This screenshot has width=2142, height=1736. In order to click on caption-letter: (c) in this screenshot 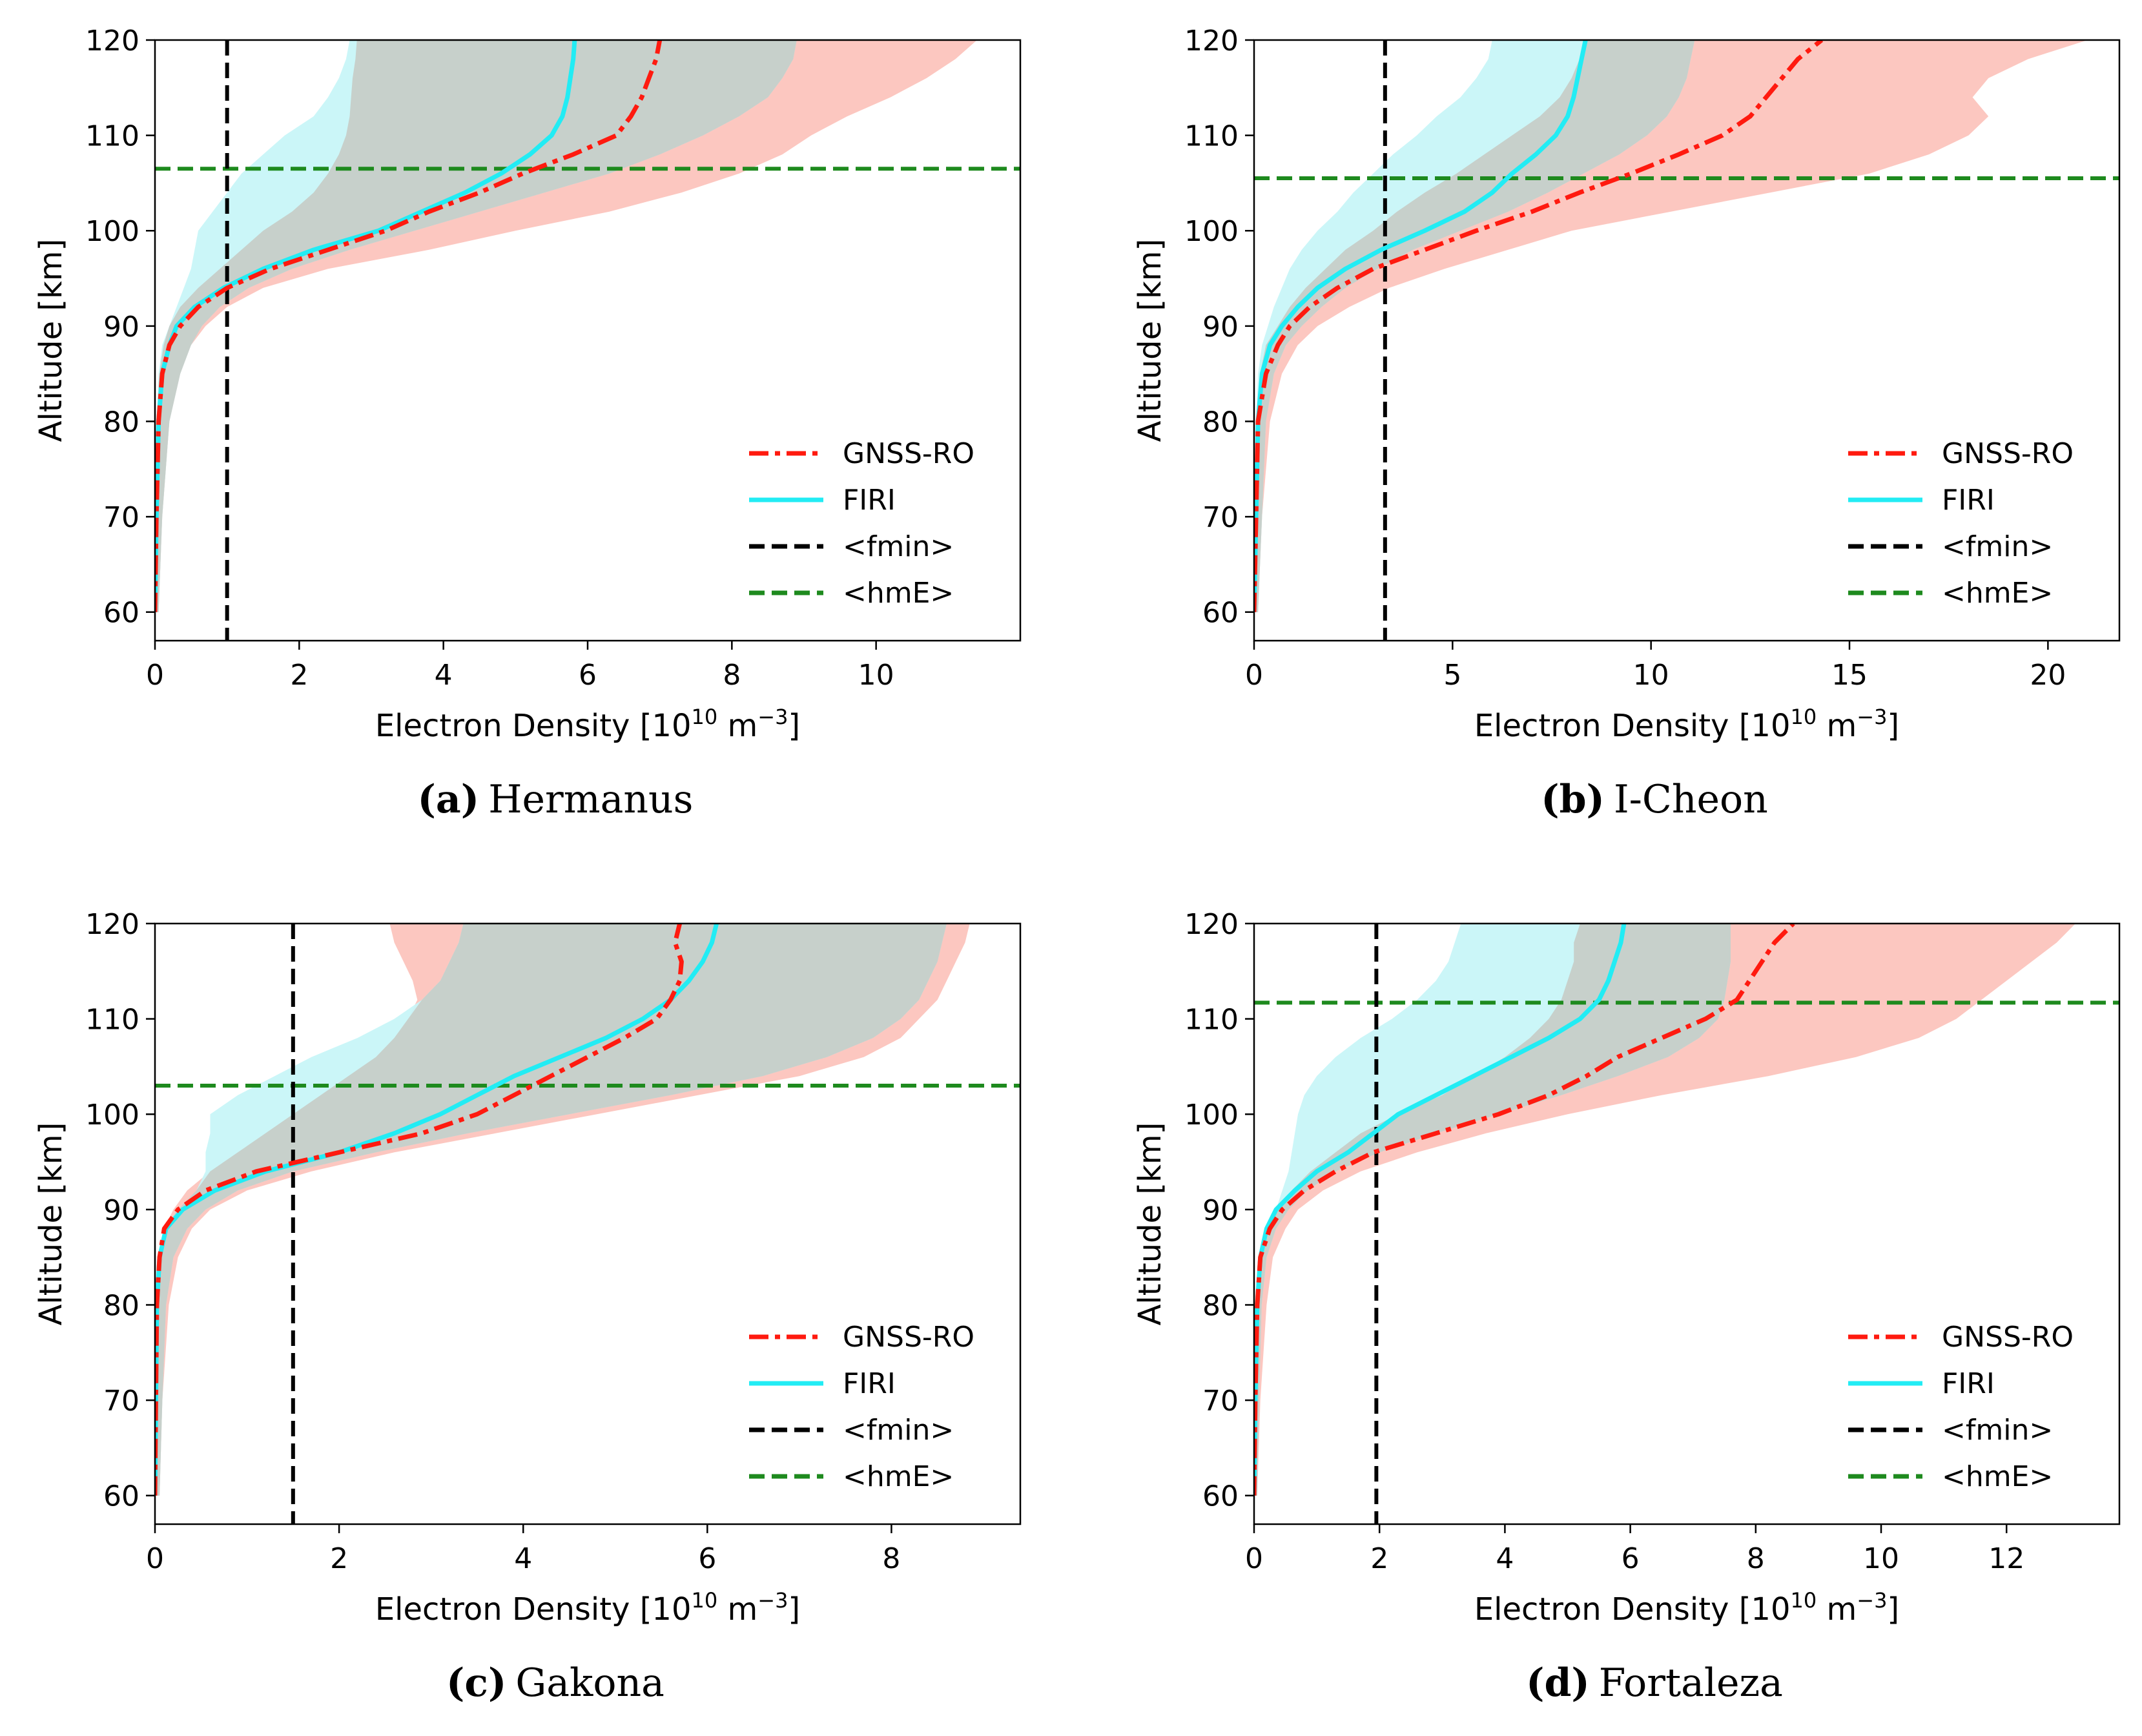, I will do `click(476, 1683)`.